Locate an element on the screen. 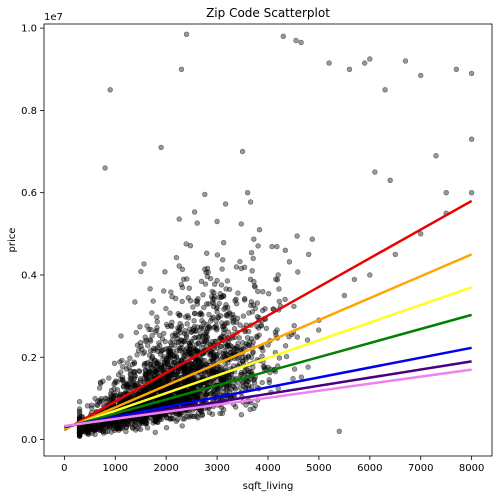  x-tick-label: 1000 is located at coordinates (115, 468).